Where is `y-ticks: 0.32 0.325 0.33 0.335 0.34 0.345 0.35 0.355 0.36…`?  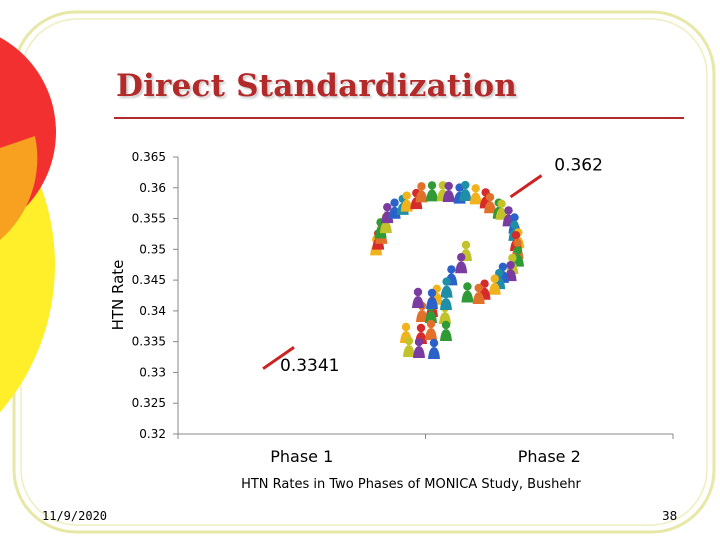 y-ticks: 0.32 0.325 0.33 0.335 0.34 0.345 0.35 0.355 0.36… is located at coordinates (155, 295).